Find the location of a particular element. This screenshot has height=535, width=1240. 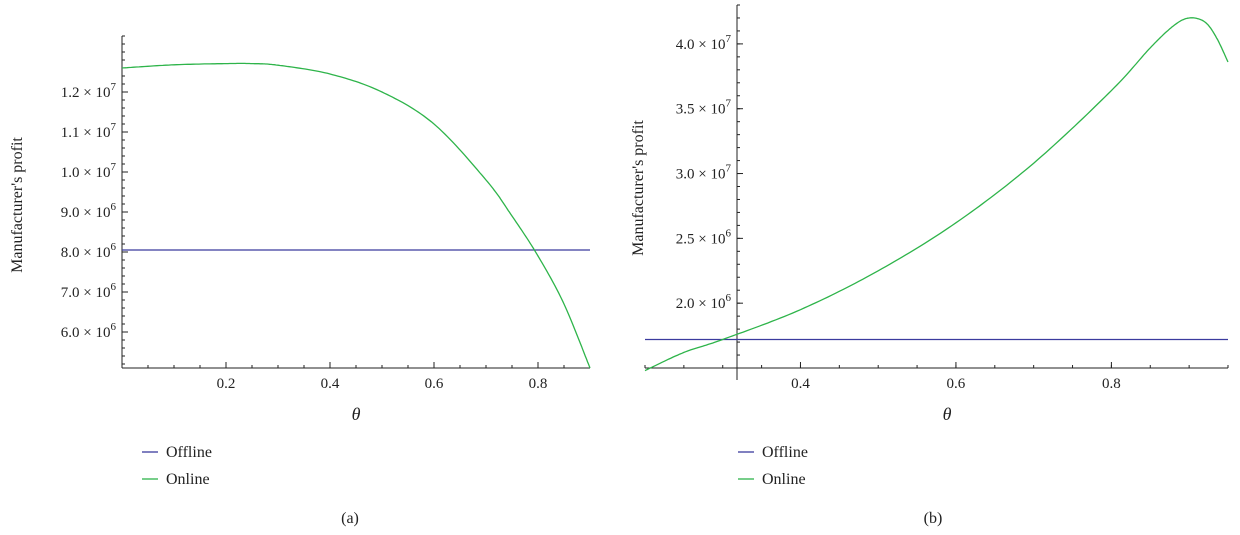

chart-a-y-tick-label: 1.1 × 10⁷ is located at coordinates (89, 131).